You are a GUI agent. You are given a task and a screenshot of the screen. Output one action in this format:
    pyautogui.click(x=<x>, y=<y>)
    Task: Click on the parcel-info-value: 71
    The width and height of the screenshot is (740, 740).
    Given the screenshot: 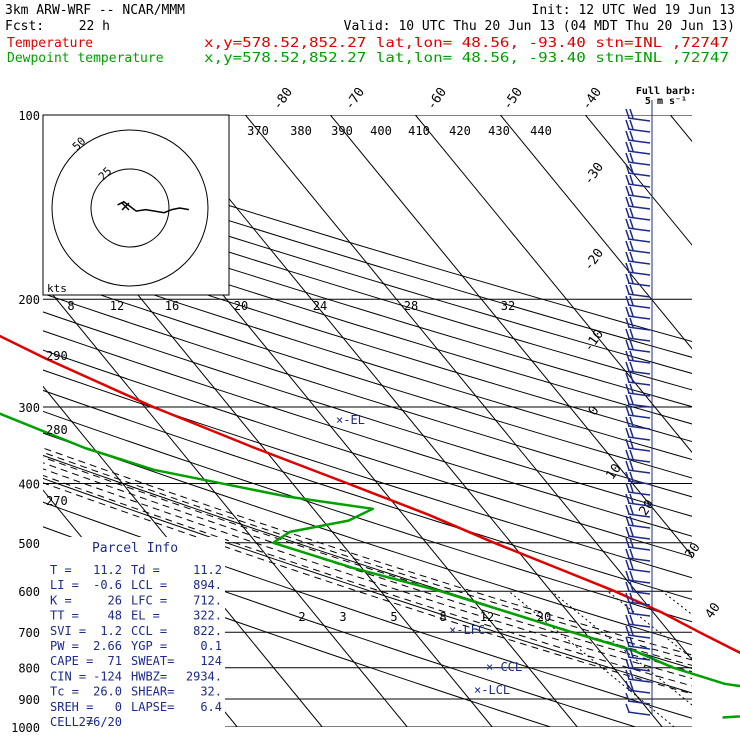 What is the action you would take?
    pyautogui.click(x=115, y=661)
    